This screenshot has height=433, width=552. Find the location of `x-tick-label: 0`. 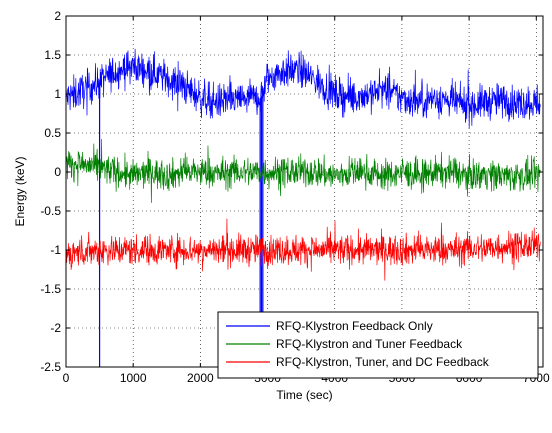

x-tick-label: 0 is located at coordinates (66, 378).